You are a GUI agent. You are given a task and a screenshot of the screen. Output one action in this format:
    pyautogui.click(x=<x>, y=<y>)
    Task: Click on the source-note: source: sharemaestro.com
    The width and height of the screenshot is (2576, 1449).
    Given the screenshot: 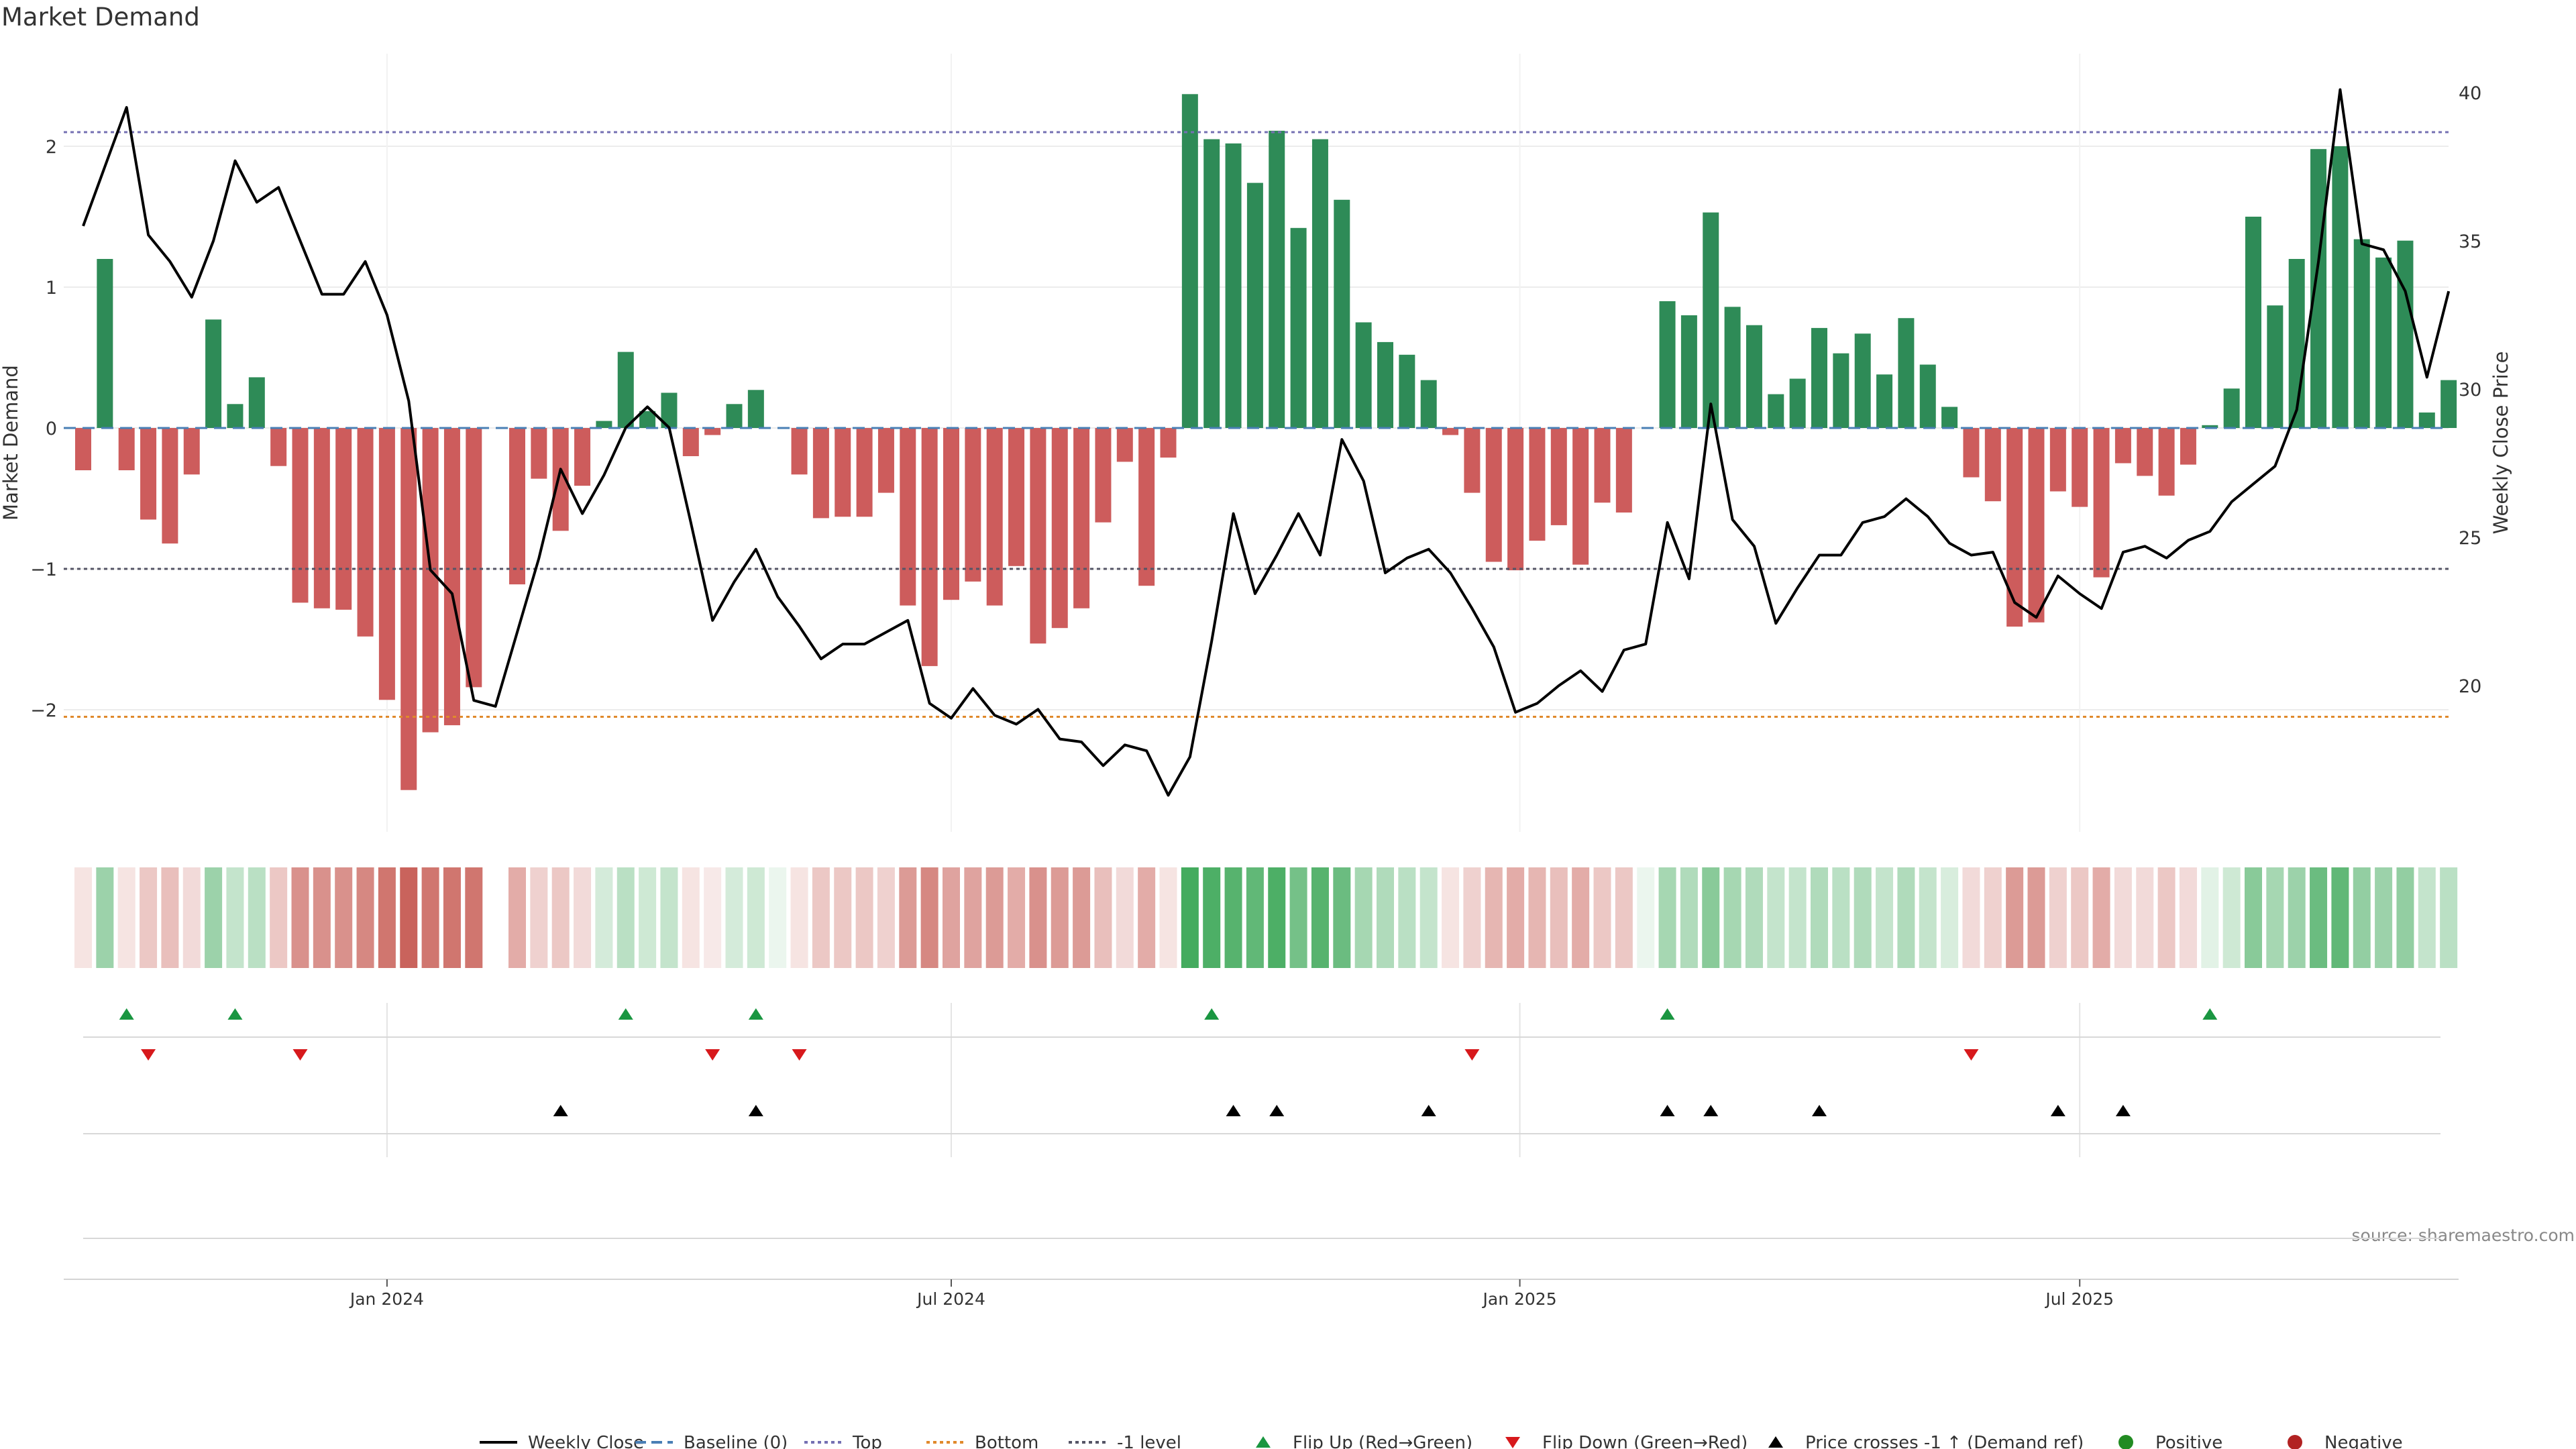 What is the action you would take?
    pyautogui.click(x=2463, y=1235)
    